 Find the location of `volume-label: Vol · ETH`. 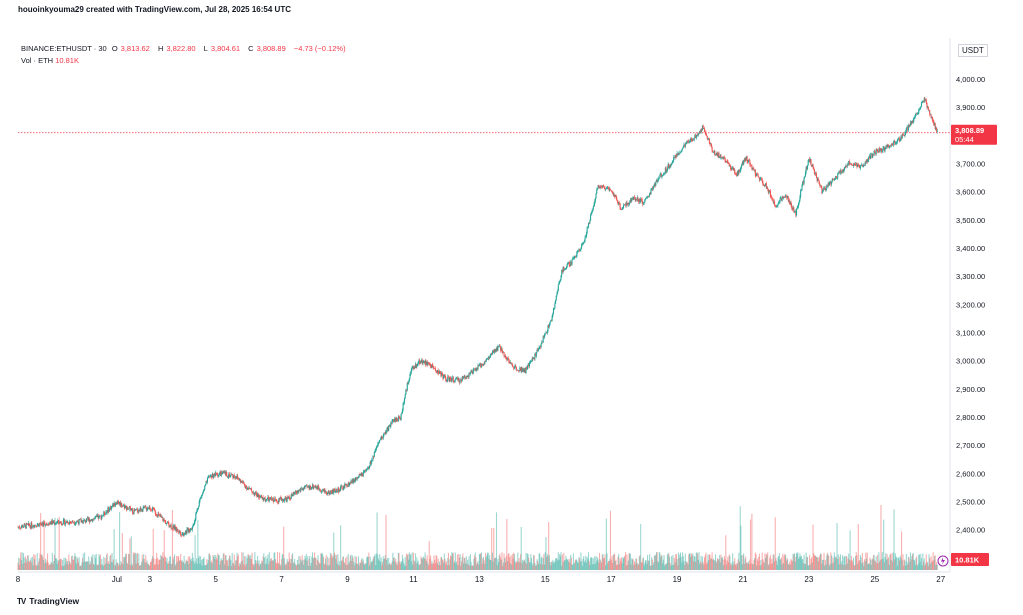

volume-label: Vol · ETH is located at coordinates (37, 60).